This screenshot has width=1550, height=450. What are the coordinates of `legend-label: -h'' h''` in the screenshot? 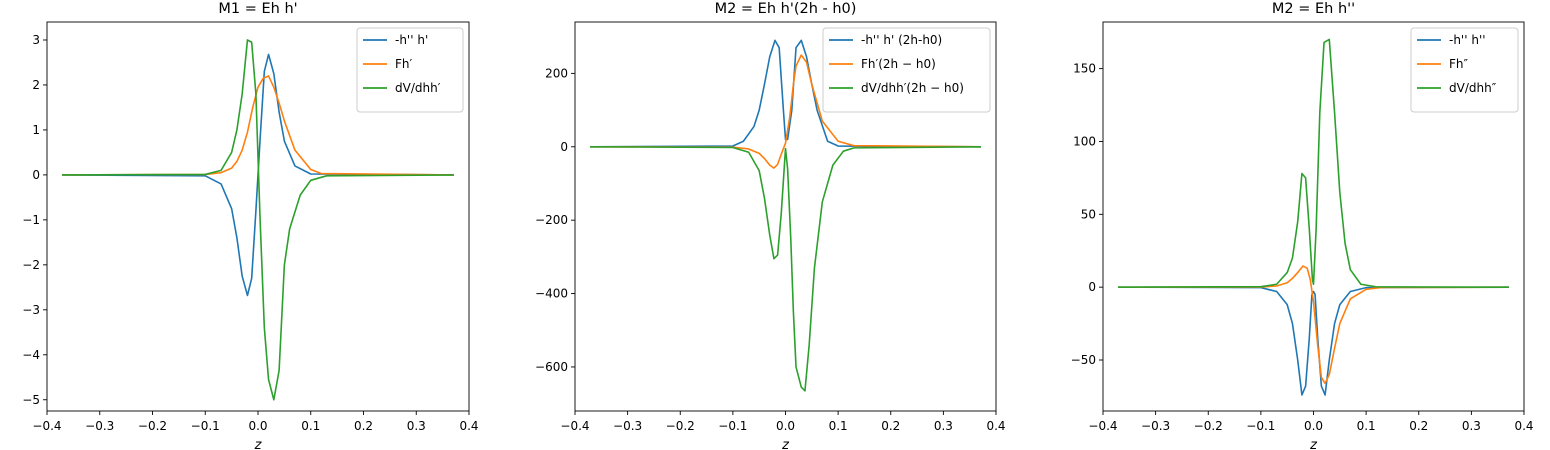 It's located at (1467, 40).